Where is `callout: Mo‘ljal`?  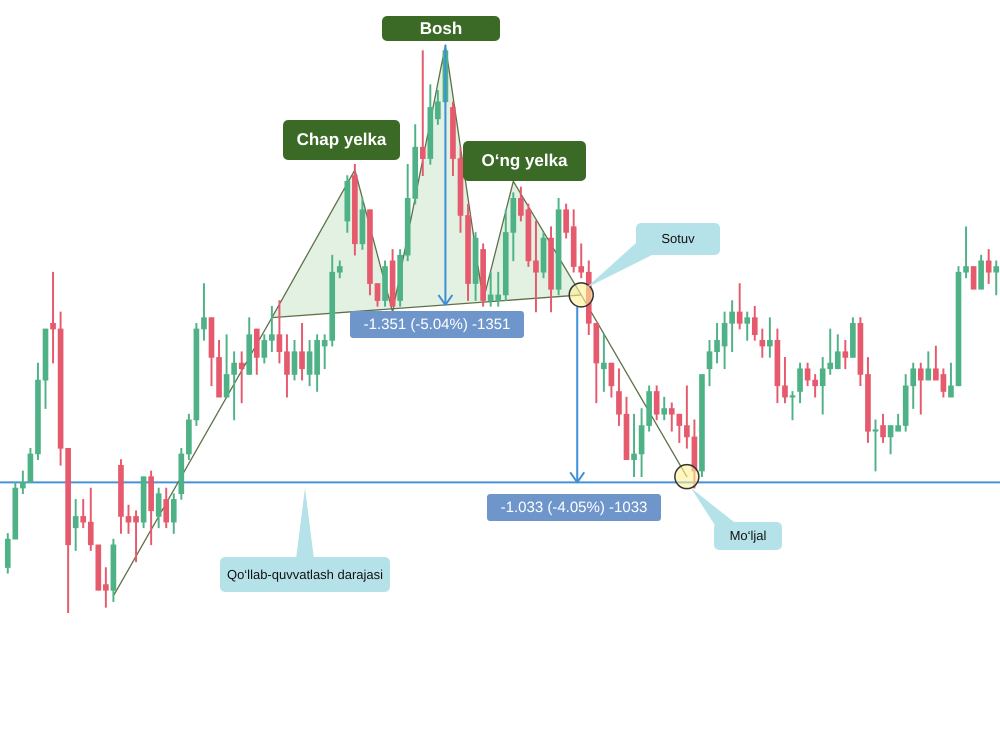 callout: Mo‘ljal is located at coordinates (748, 536).